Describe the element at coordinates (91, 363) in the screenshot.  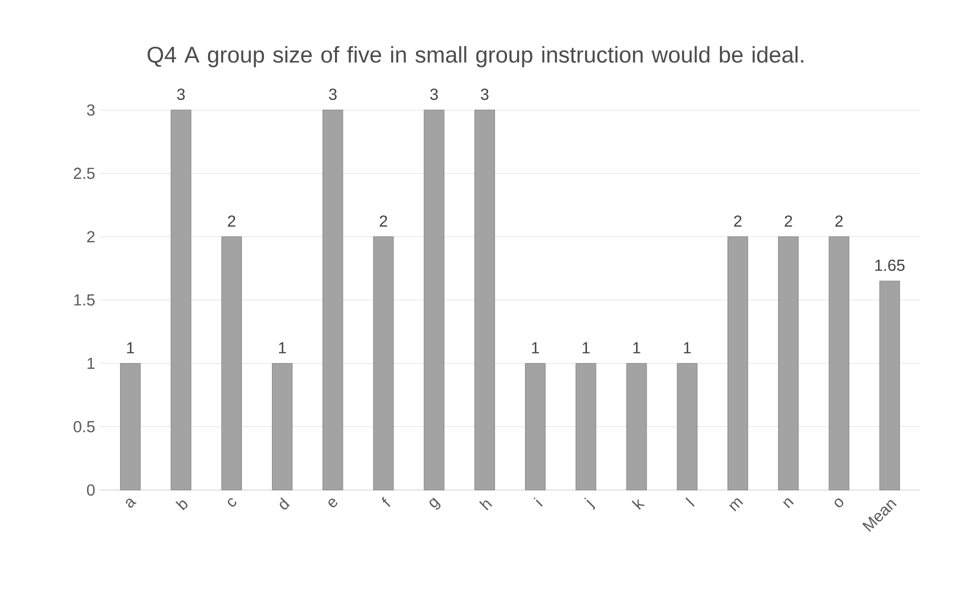
I see `y-tick-label: 1` at that location.